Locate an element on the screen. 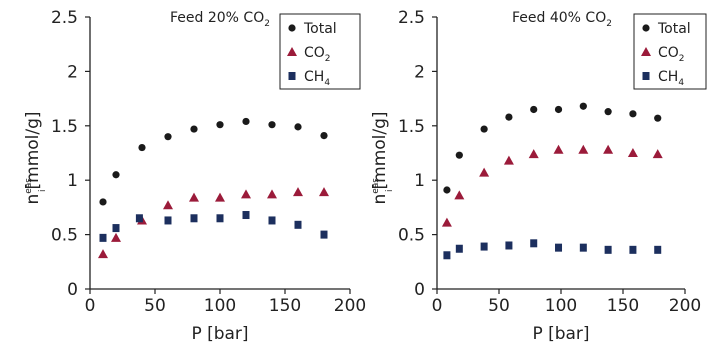  chart-title: Feed 40% CO2 is located at coordinates (562, 19).